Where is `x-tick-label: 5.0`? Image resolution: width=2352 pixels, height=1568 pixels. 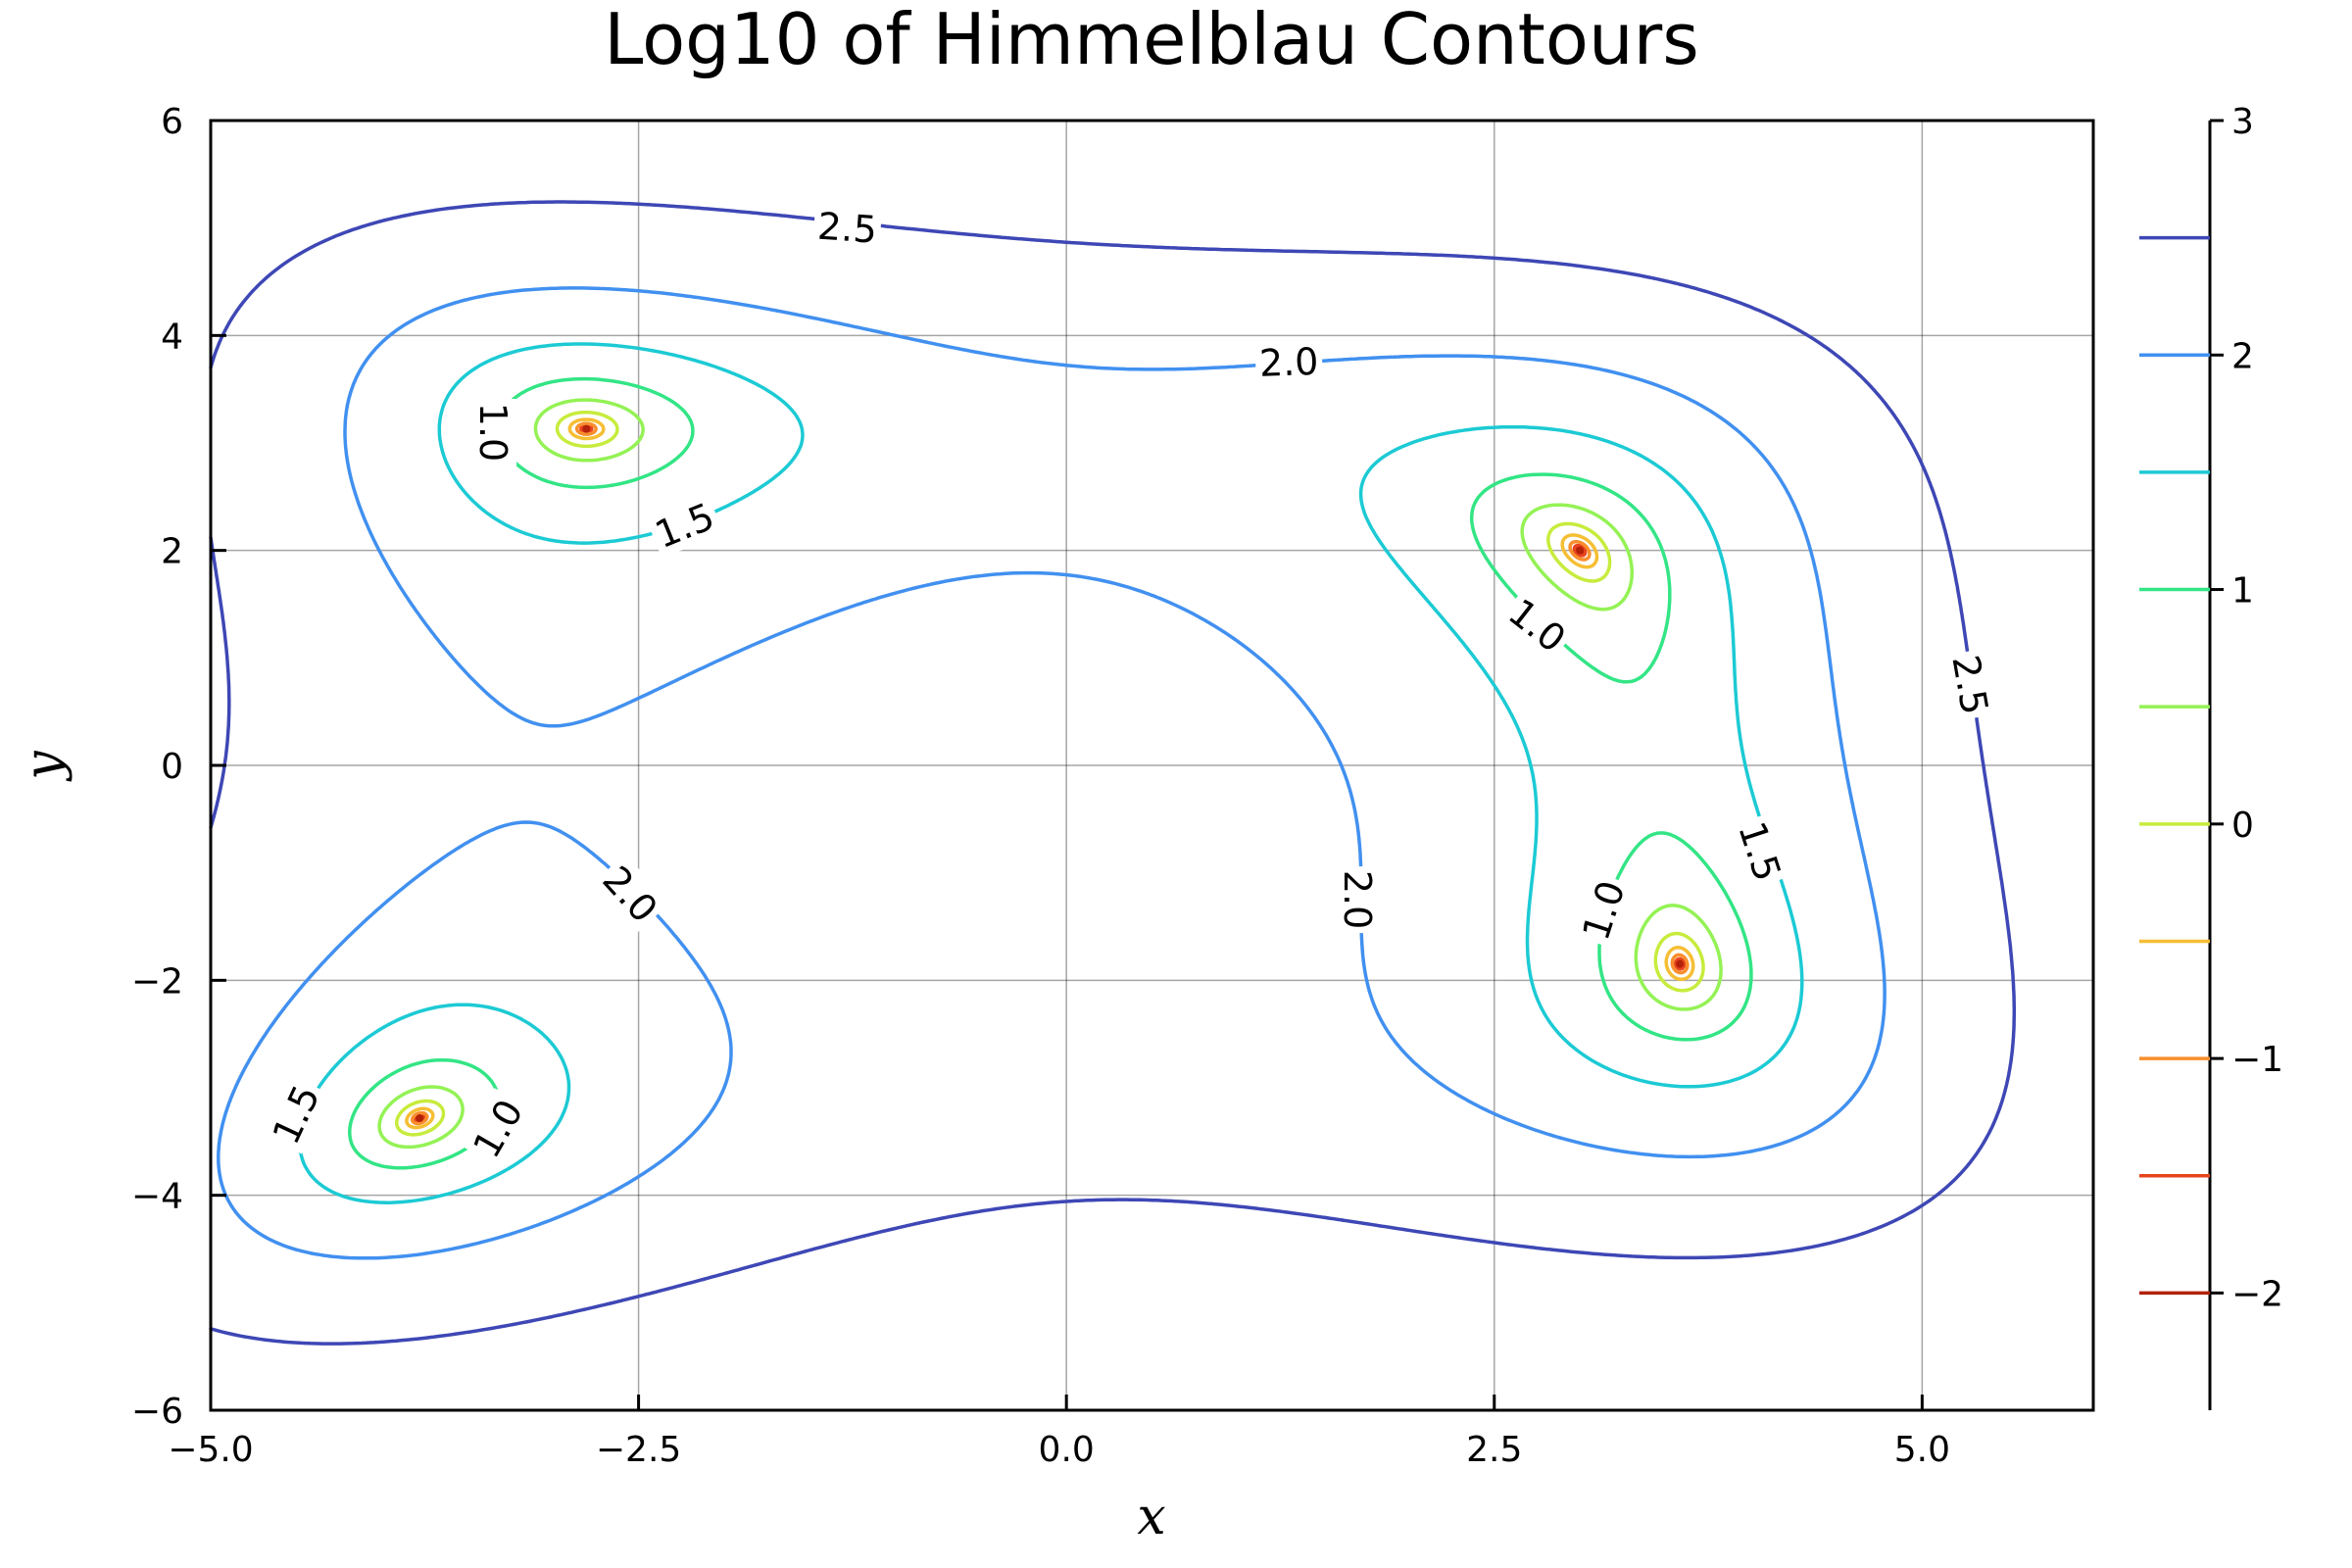
x-tick-label: 5.0 is located at coordinates (1922, 1450).